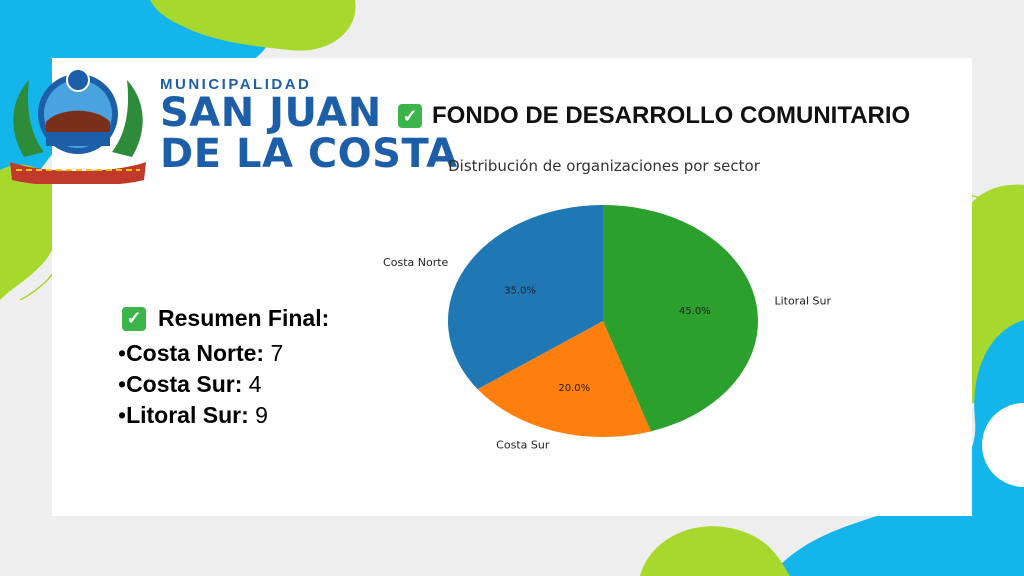 Image resolution: width=1024 pixels, height=576 pixels. I want to click on summary-item: •Costa Norte: 7, so click(223, 353).